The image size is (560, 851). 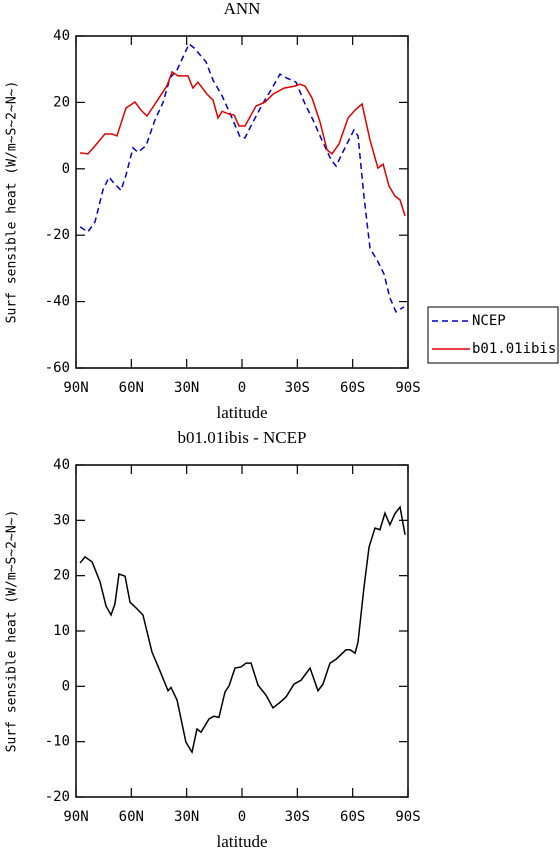 What do you see at coordinates (242, 143) in the screenshot?
I see `data-line` at bounding box center [242, 143].